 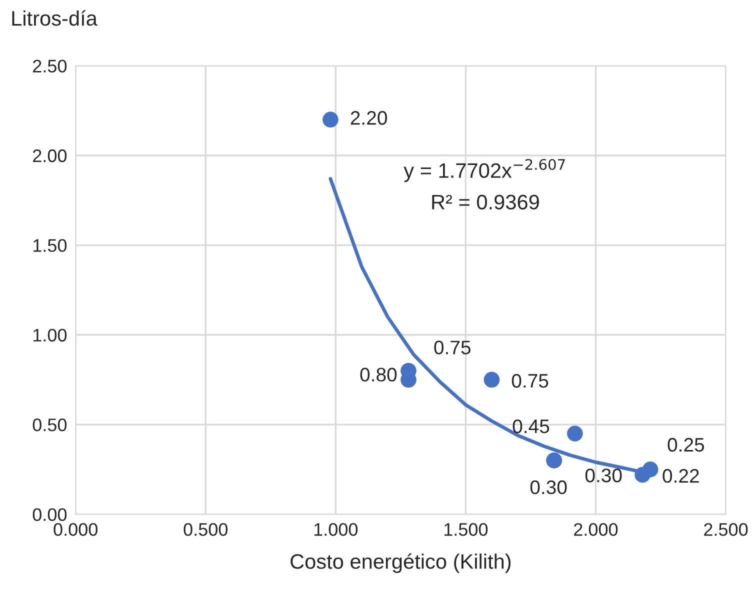 What do you see at coordinates (726, 529) in the screenshot?
I see `x-tick-label: 2.500` at bounding box center [726, 529].